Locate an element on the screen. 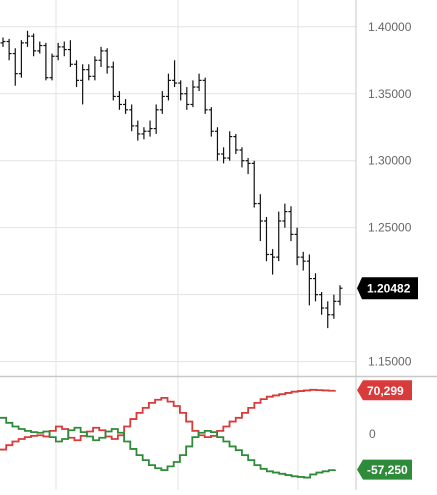 The width and height of the screenshot is (437, 495). long-positions-line is located at coordinates (168, 419).